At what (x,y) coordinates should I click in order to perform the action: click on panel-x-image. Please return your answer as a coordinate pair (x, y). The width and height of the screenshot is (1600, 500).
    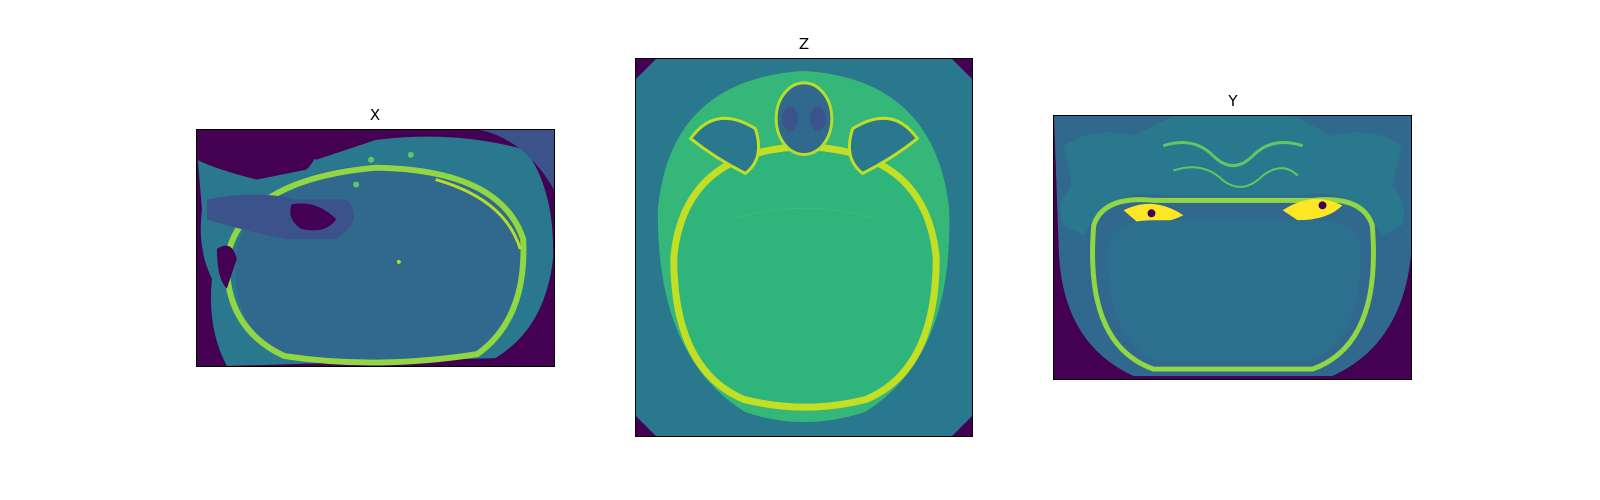
    Looking at the image, I should click on (375, 248).